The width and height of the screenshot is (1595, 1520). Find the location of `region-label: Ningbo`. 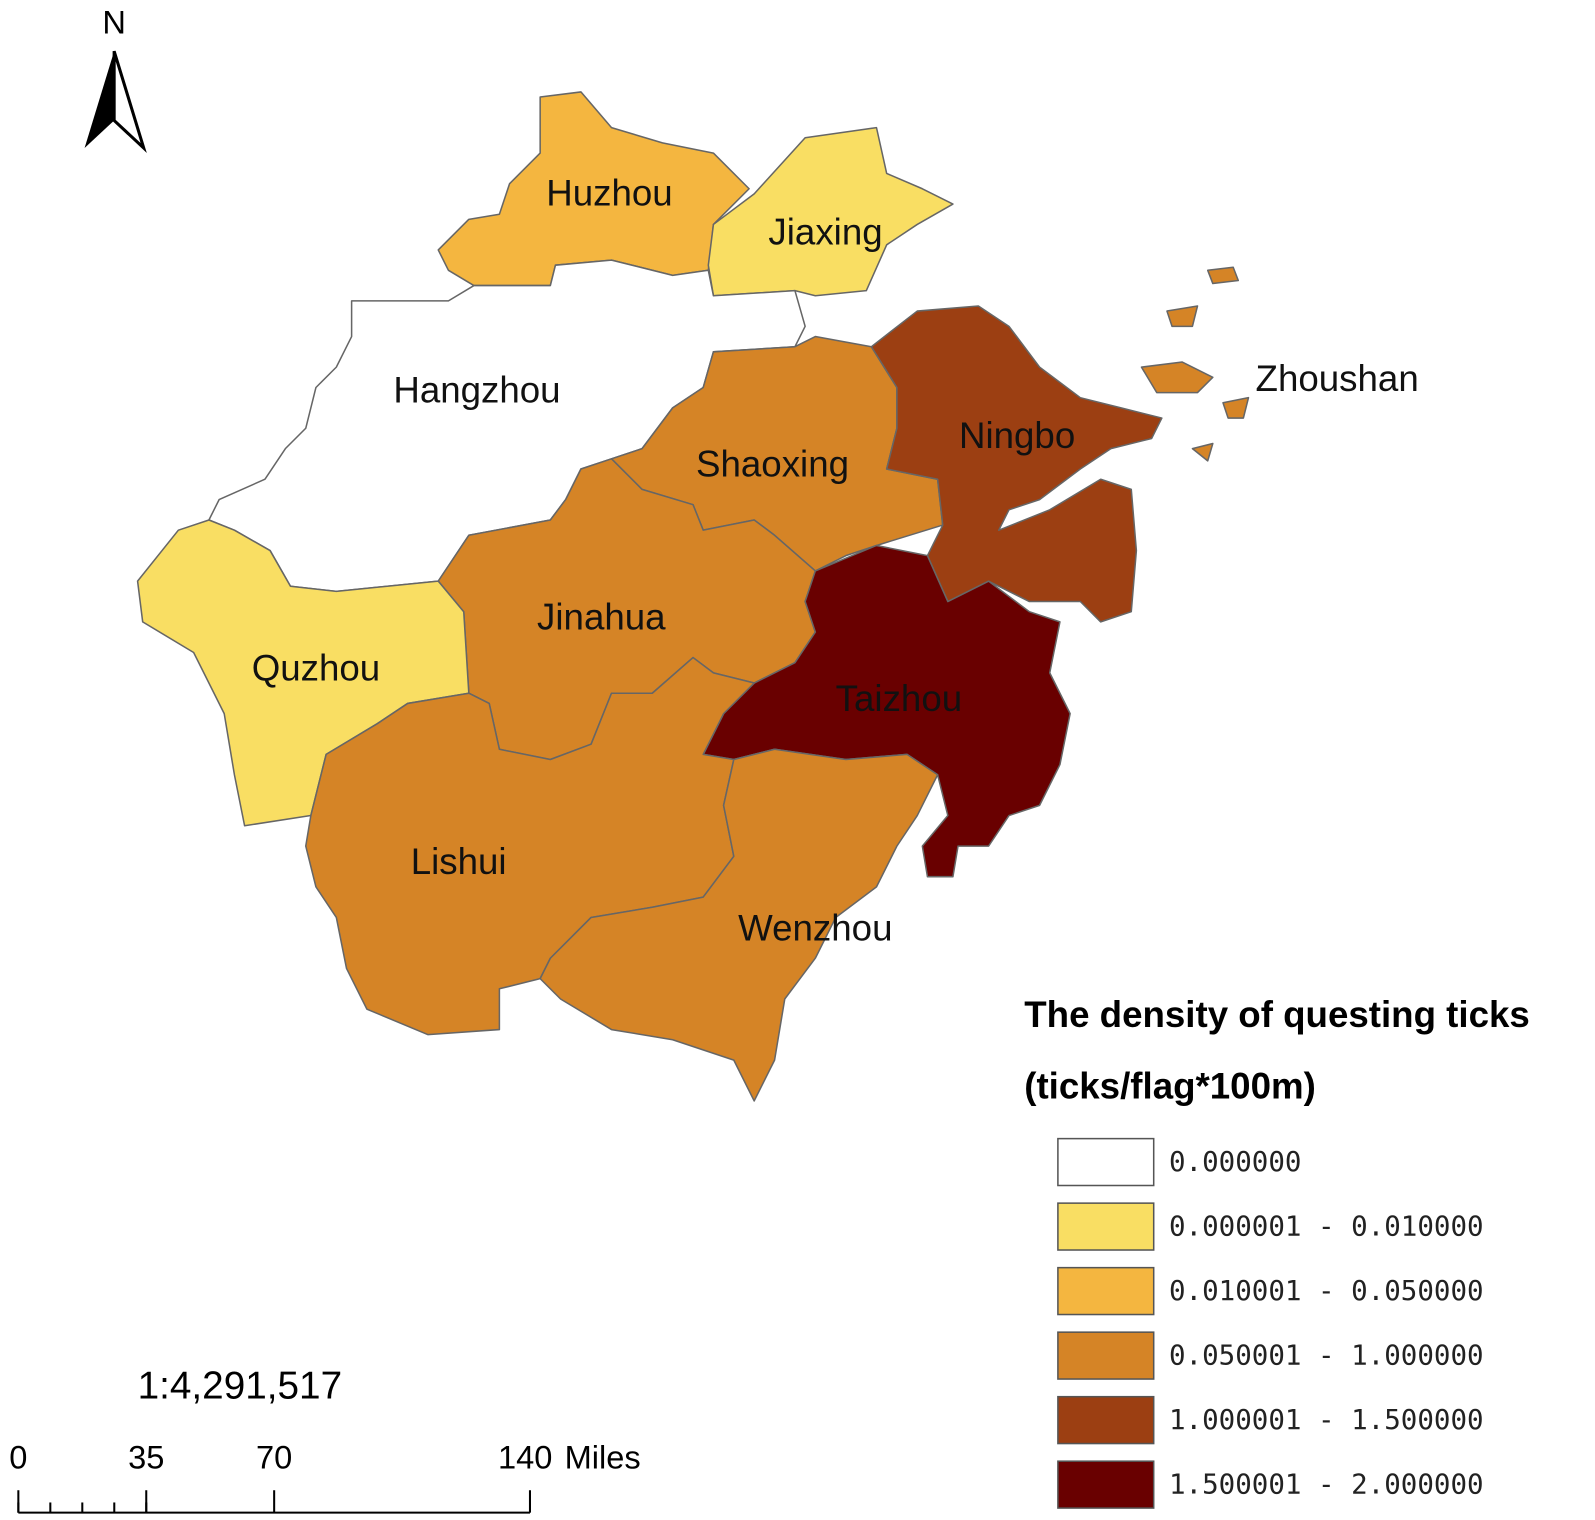

region-label: Ningbo is located at coordinates (1017, 435).